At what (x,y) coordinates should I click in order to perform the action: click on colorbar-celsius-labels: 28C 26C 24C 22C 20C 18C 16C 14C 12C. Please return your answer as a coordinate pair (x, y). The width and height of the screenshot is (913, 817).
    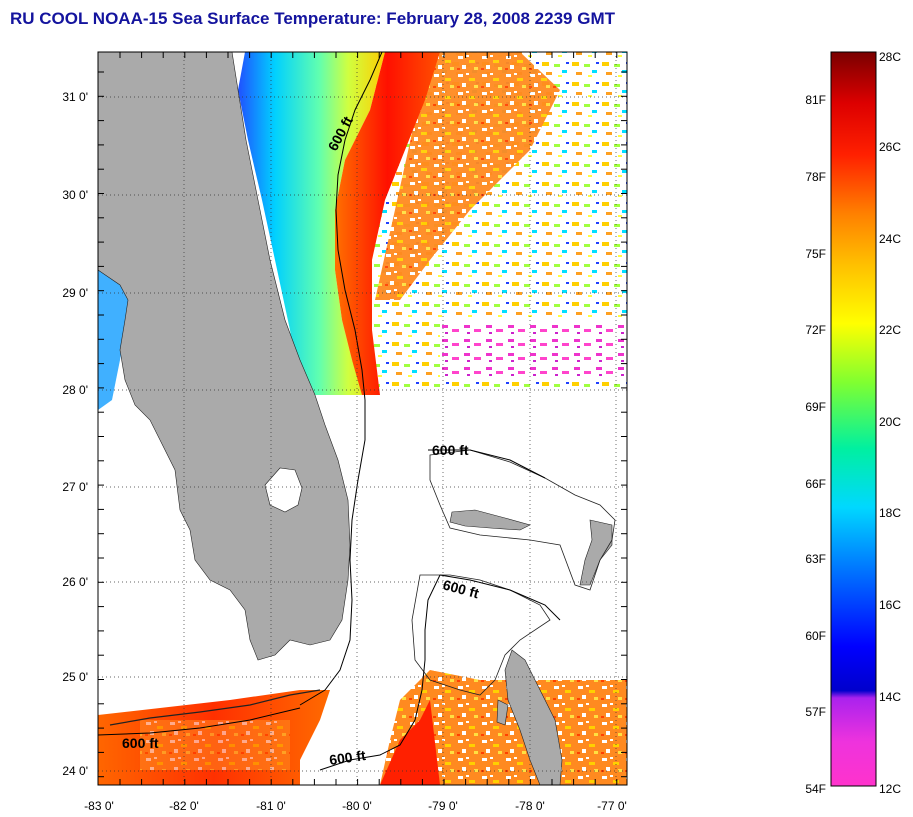
    Looking at the image, I should click on (890, 423).